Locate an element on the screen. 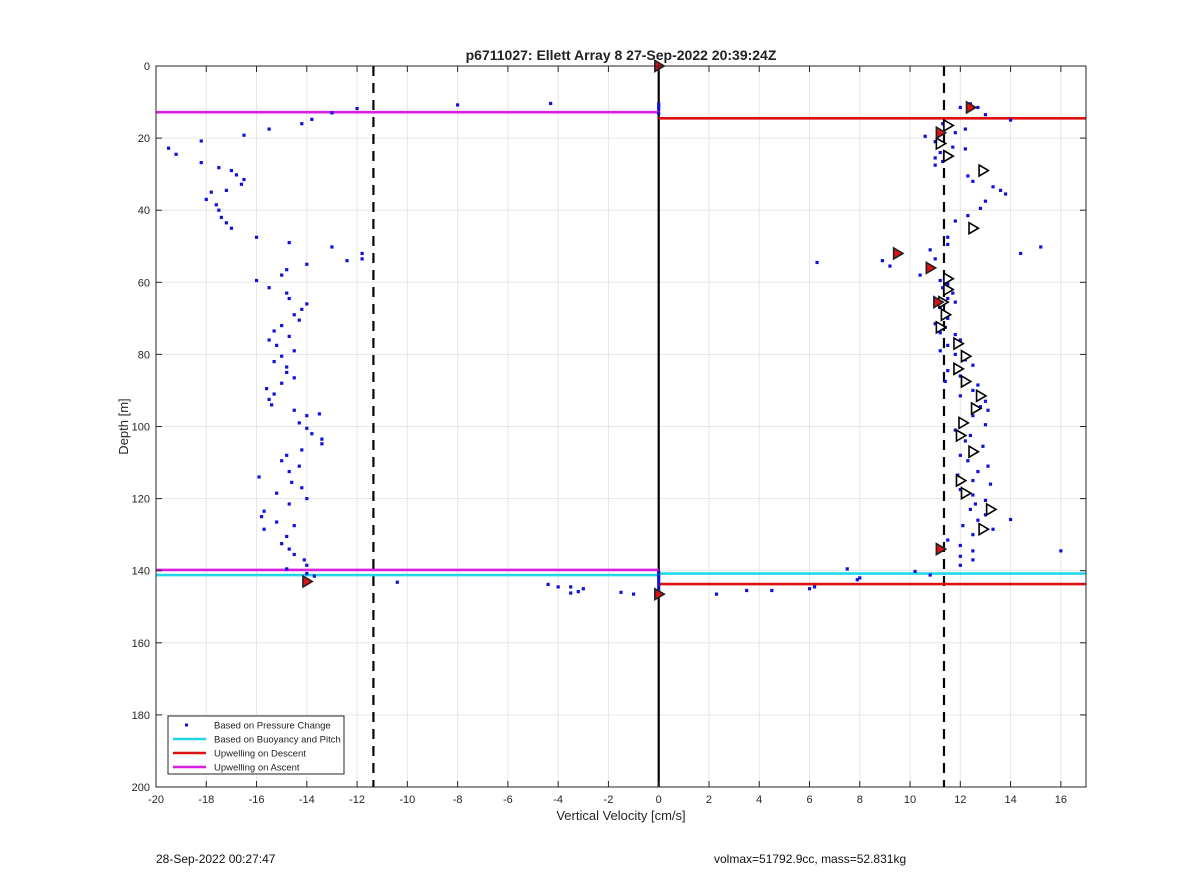  y-tick-label: 60 is located at coordinates (144, 283).